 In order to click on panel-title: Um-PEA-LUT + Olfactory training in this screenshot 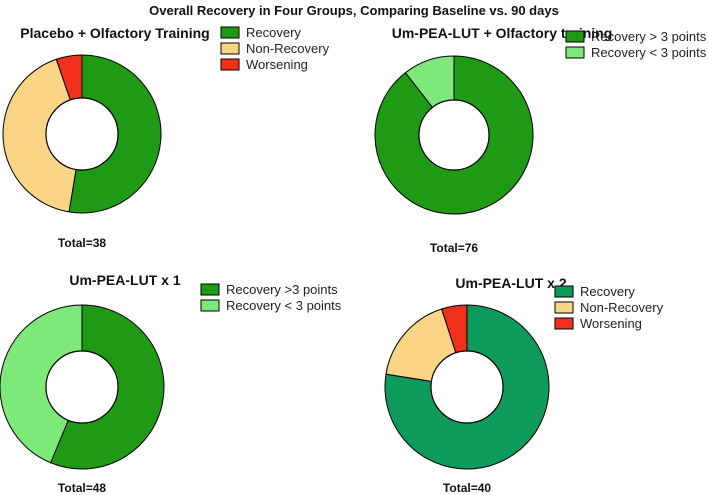, I will do `click(502, 33)`.